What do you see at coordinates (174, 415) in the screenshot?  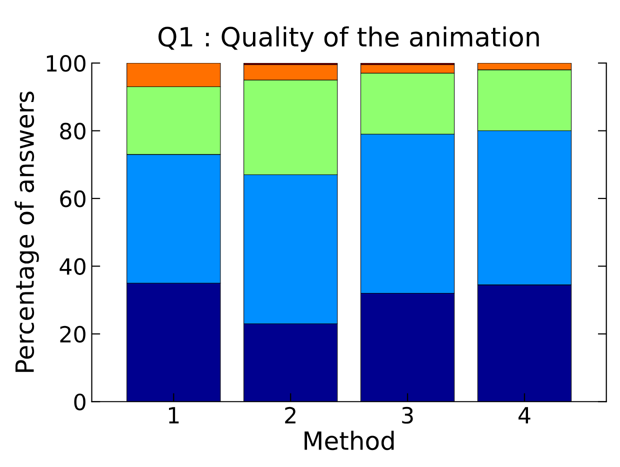 I see `x-tick-label: 1` at bounding box center [174, 415].